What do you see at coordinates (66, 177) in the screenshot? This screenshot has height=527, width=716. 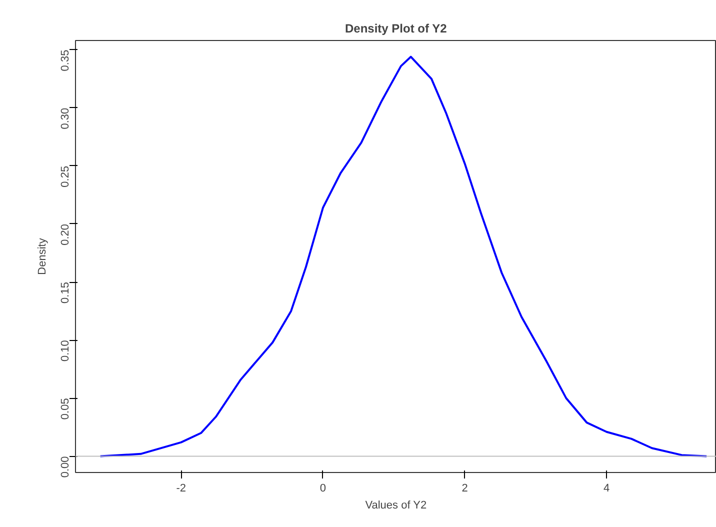 I see `y-tick-label: 0.25` at bounding box center [66, 177].